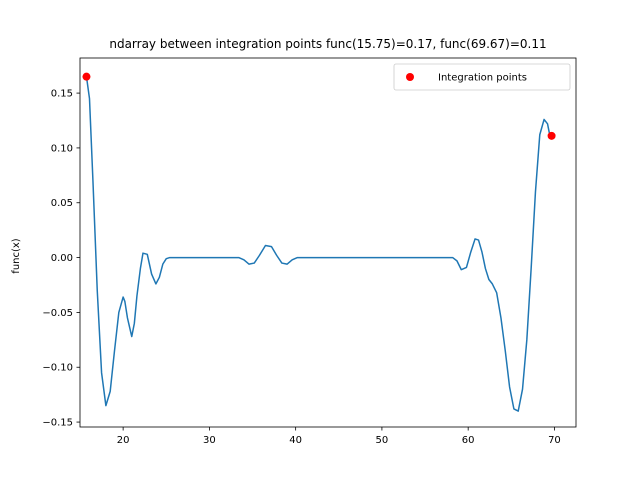 The width and height of the screenshot is (640, 480). I want to click on x-tick-label-2: 40, so click(295, 440).